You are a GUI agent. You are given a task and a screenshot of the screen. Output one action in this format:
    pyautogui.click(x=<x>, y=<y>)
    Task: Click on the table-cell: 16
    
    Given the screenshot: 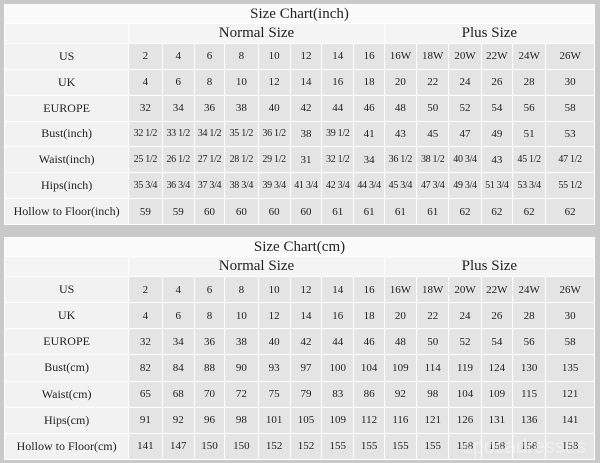 What is the action you would take?
    pyautogui.click(x=338, y=316)
    